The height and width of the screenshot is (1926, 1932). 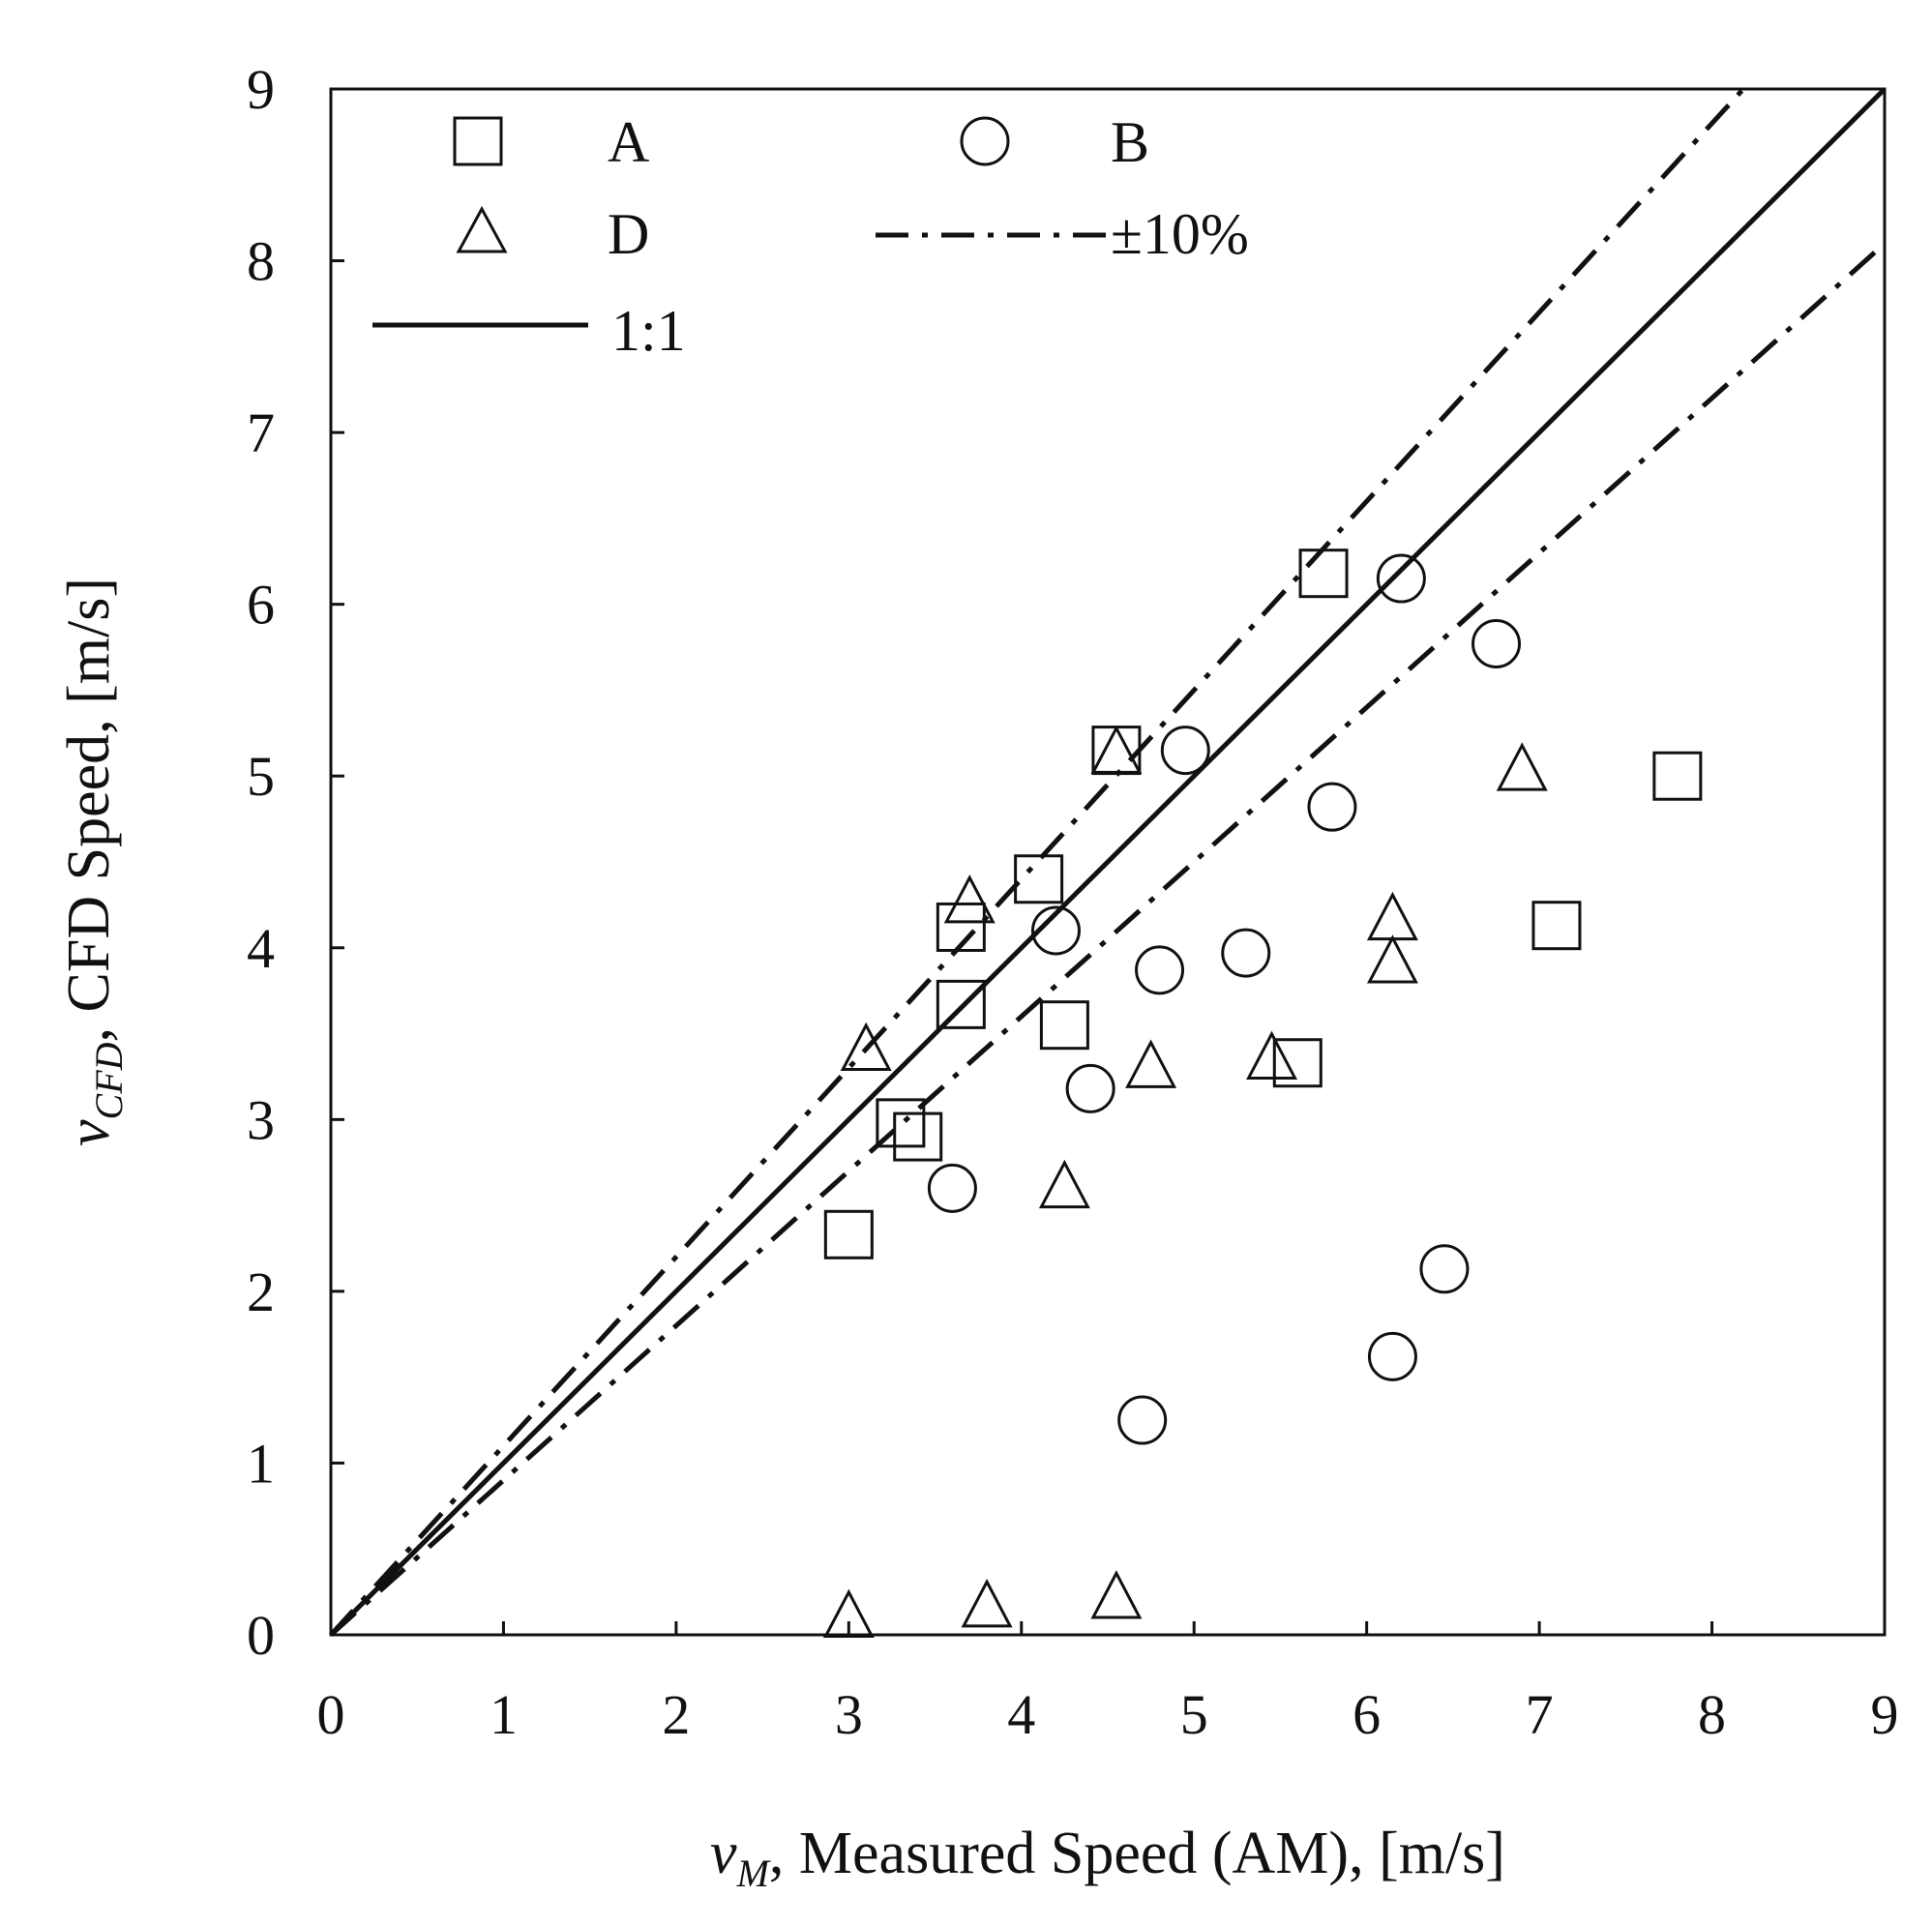 I want to click on x-axis-title: vM, Measured Speed (AM), [m/s], so click(x=1107, y=1858).